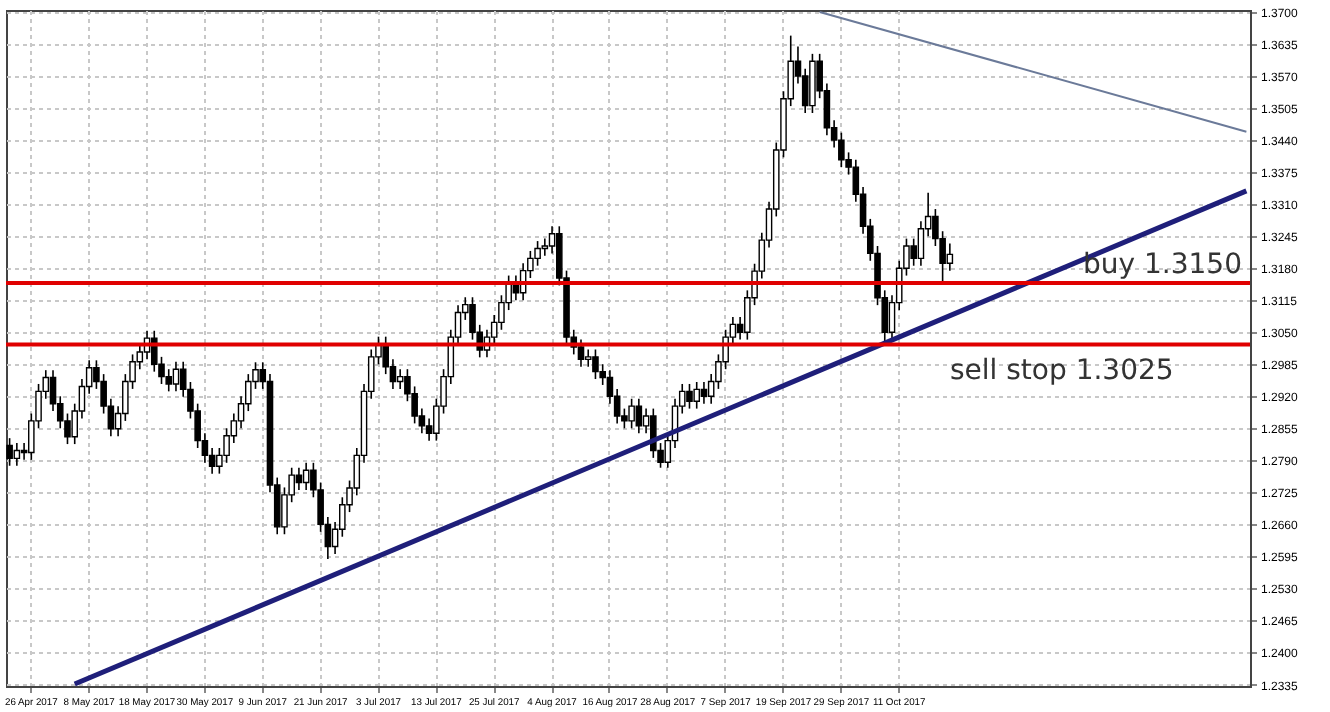 Image resolution: width=1330 pixels, height=712 pixels. What do you see at coordinates (1162, 264) in the screenshot?
I see `ref-line-label: buy 1.3150` at bounding box center [1162, 264].